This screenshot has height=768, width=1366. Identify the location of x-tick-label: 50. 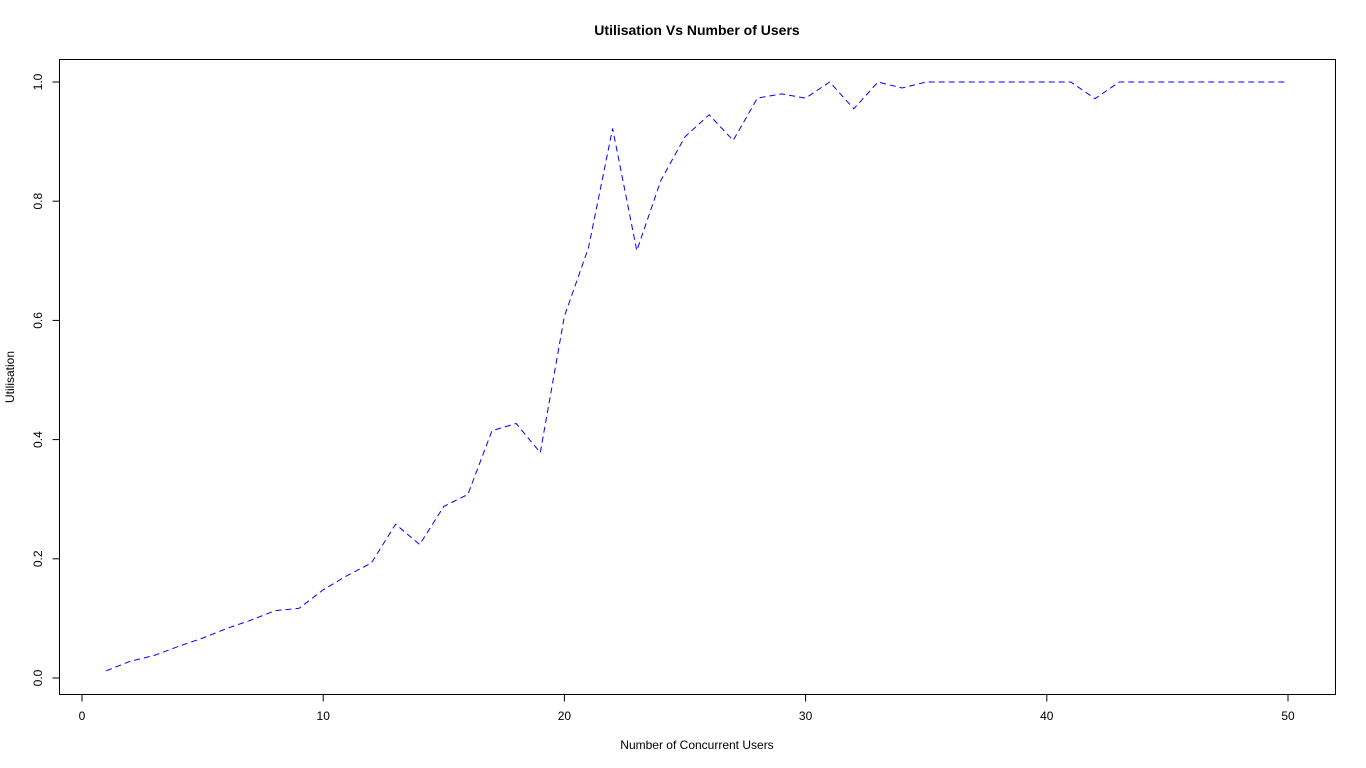
(1288, 716).